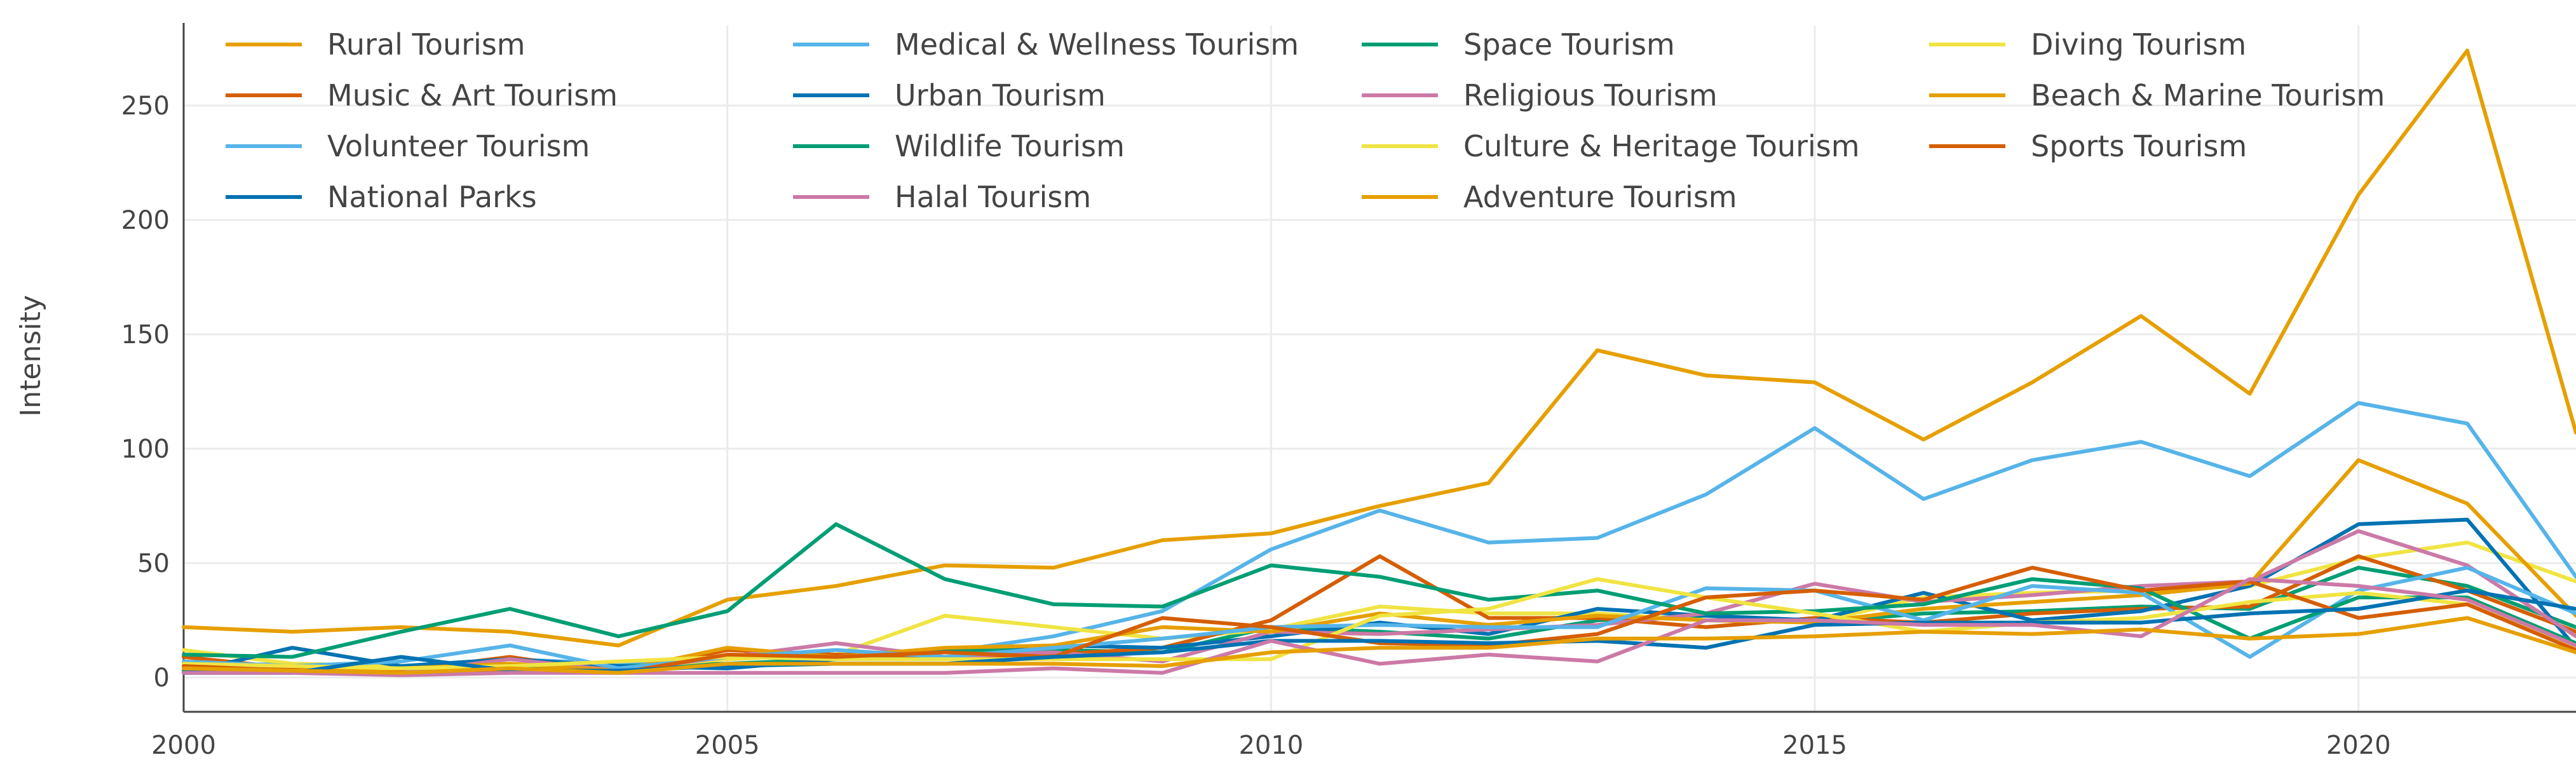  What do you see at coordinates (1591, 95) in the screenshot?
I see `legend-label: Religious Tourism` at bounding box center [1591, 95].